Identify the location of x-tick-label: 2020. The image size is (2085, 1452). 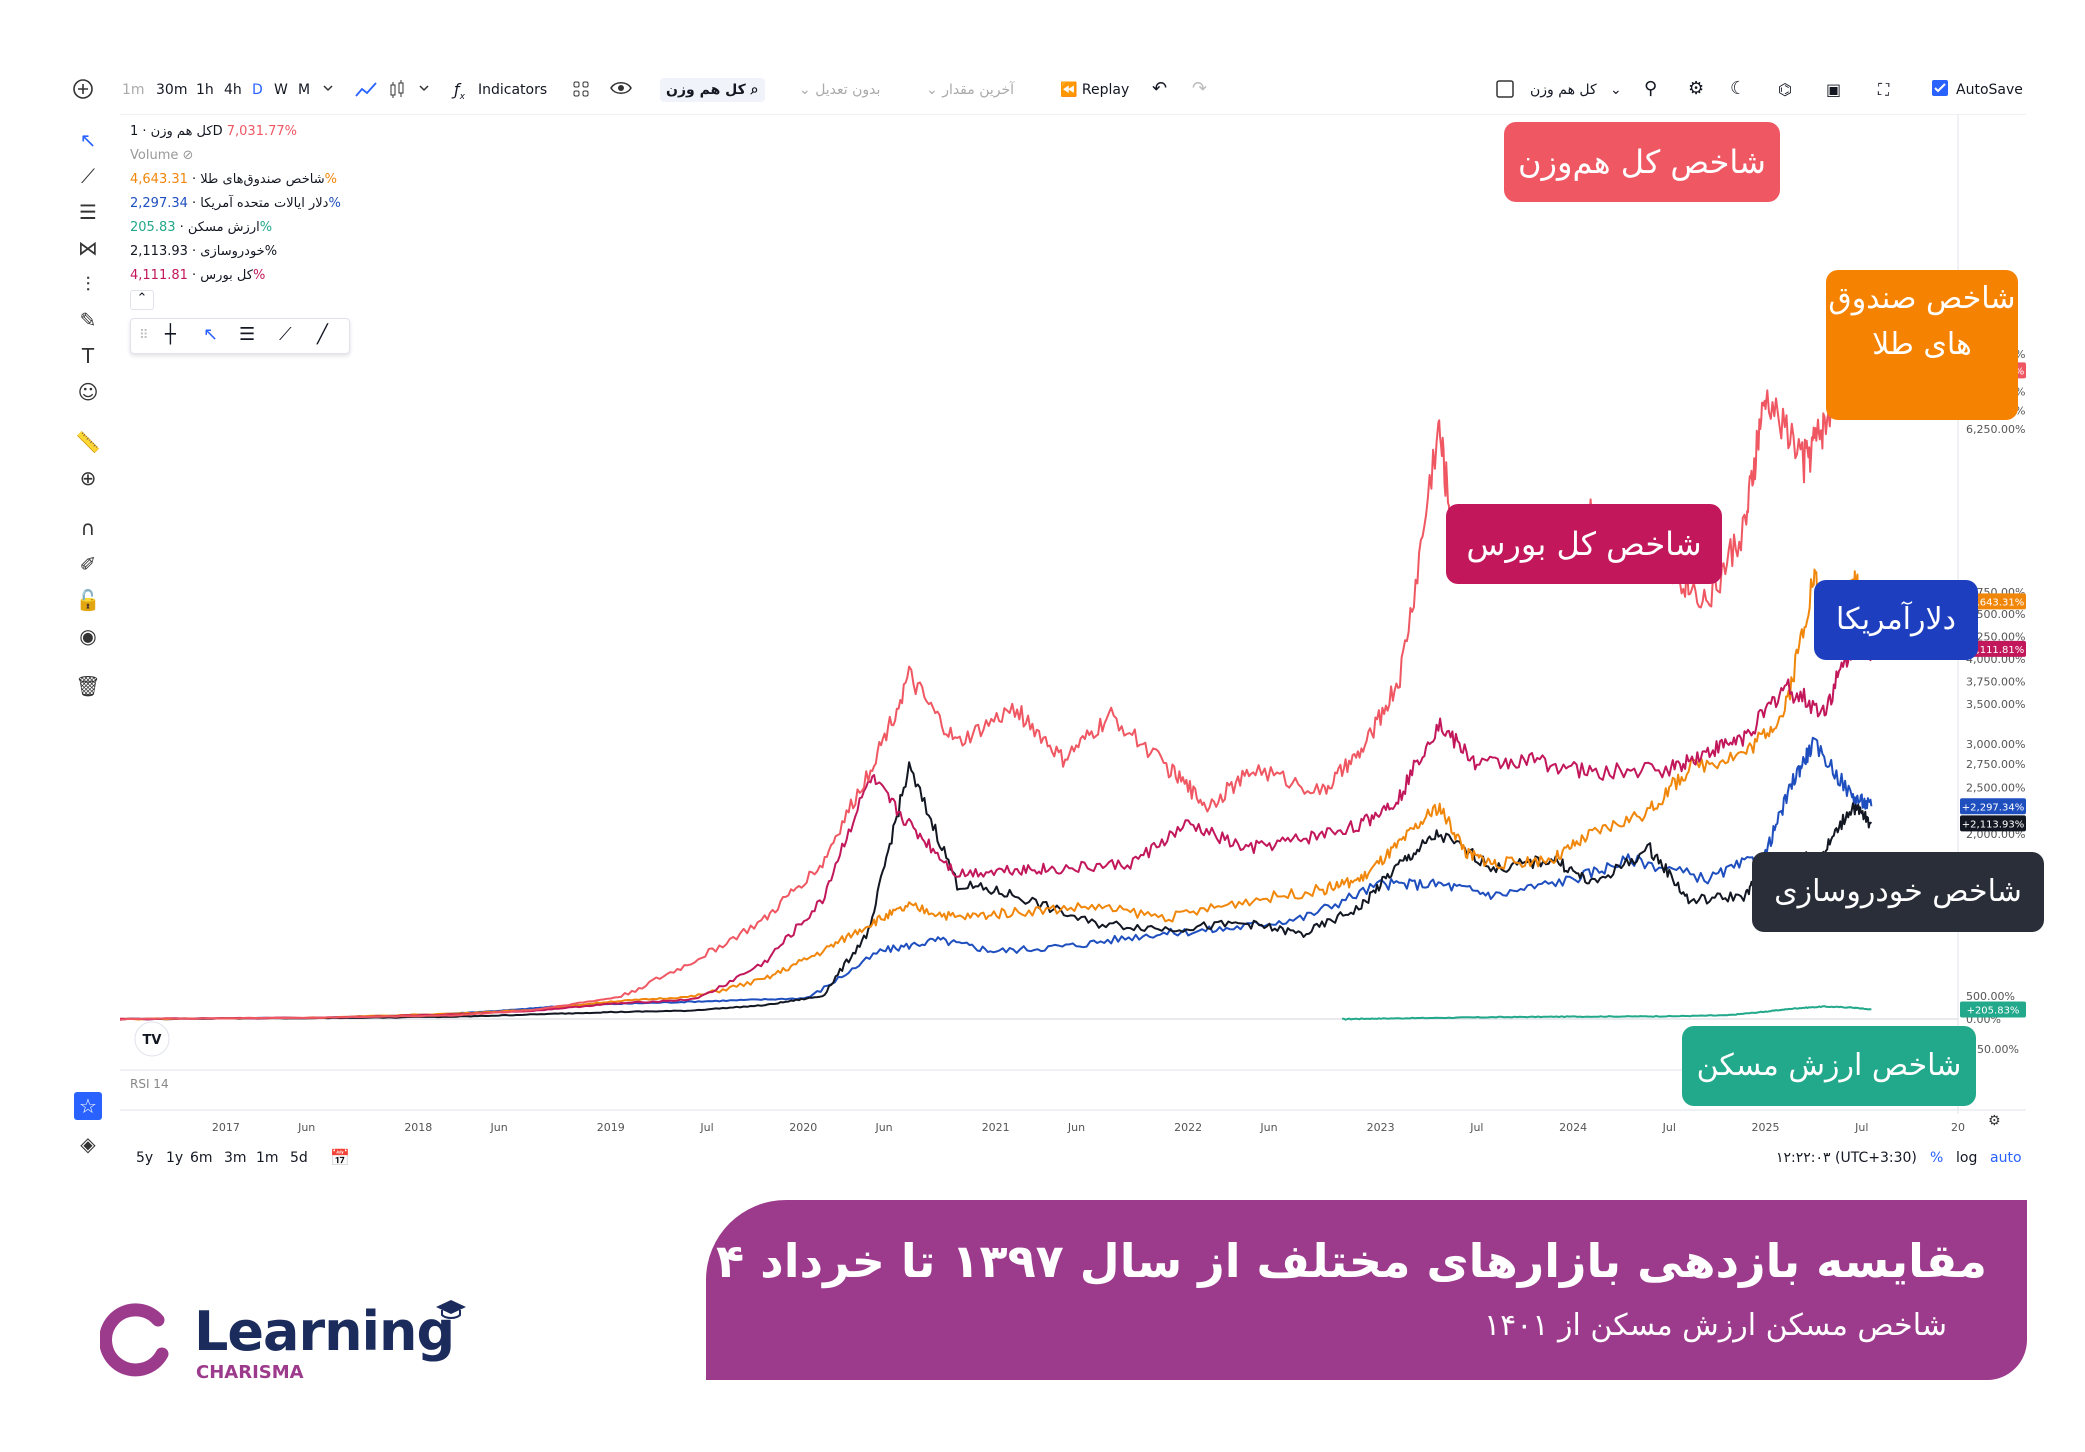
(803, 1127).